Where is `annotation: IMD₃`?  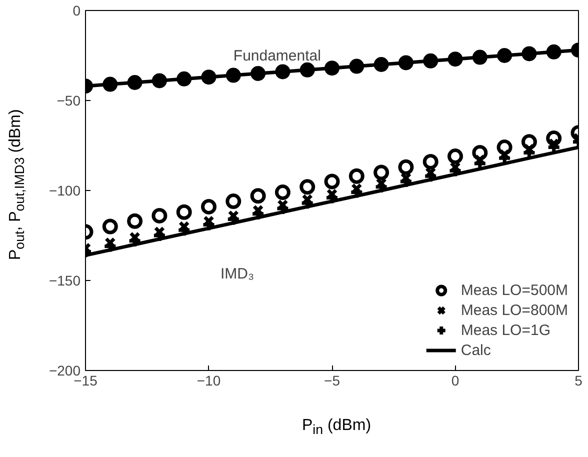 annotation: IMD₃ is located at coordinates (237, 274).